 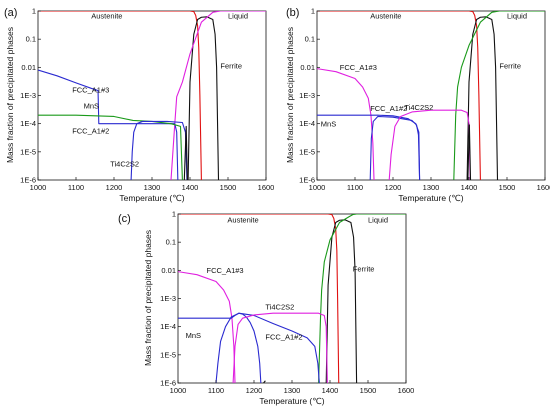 I want to click on annotation-c-fcc-a1-3: FCC_A1#3, so click(x=225, y=270).